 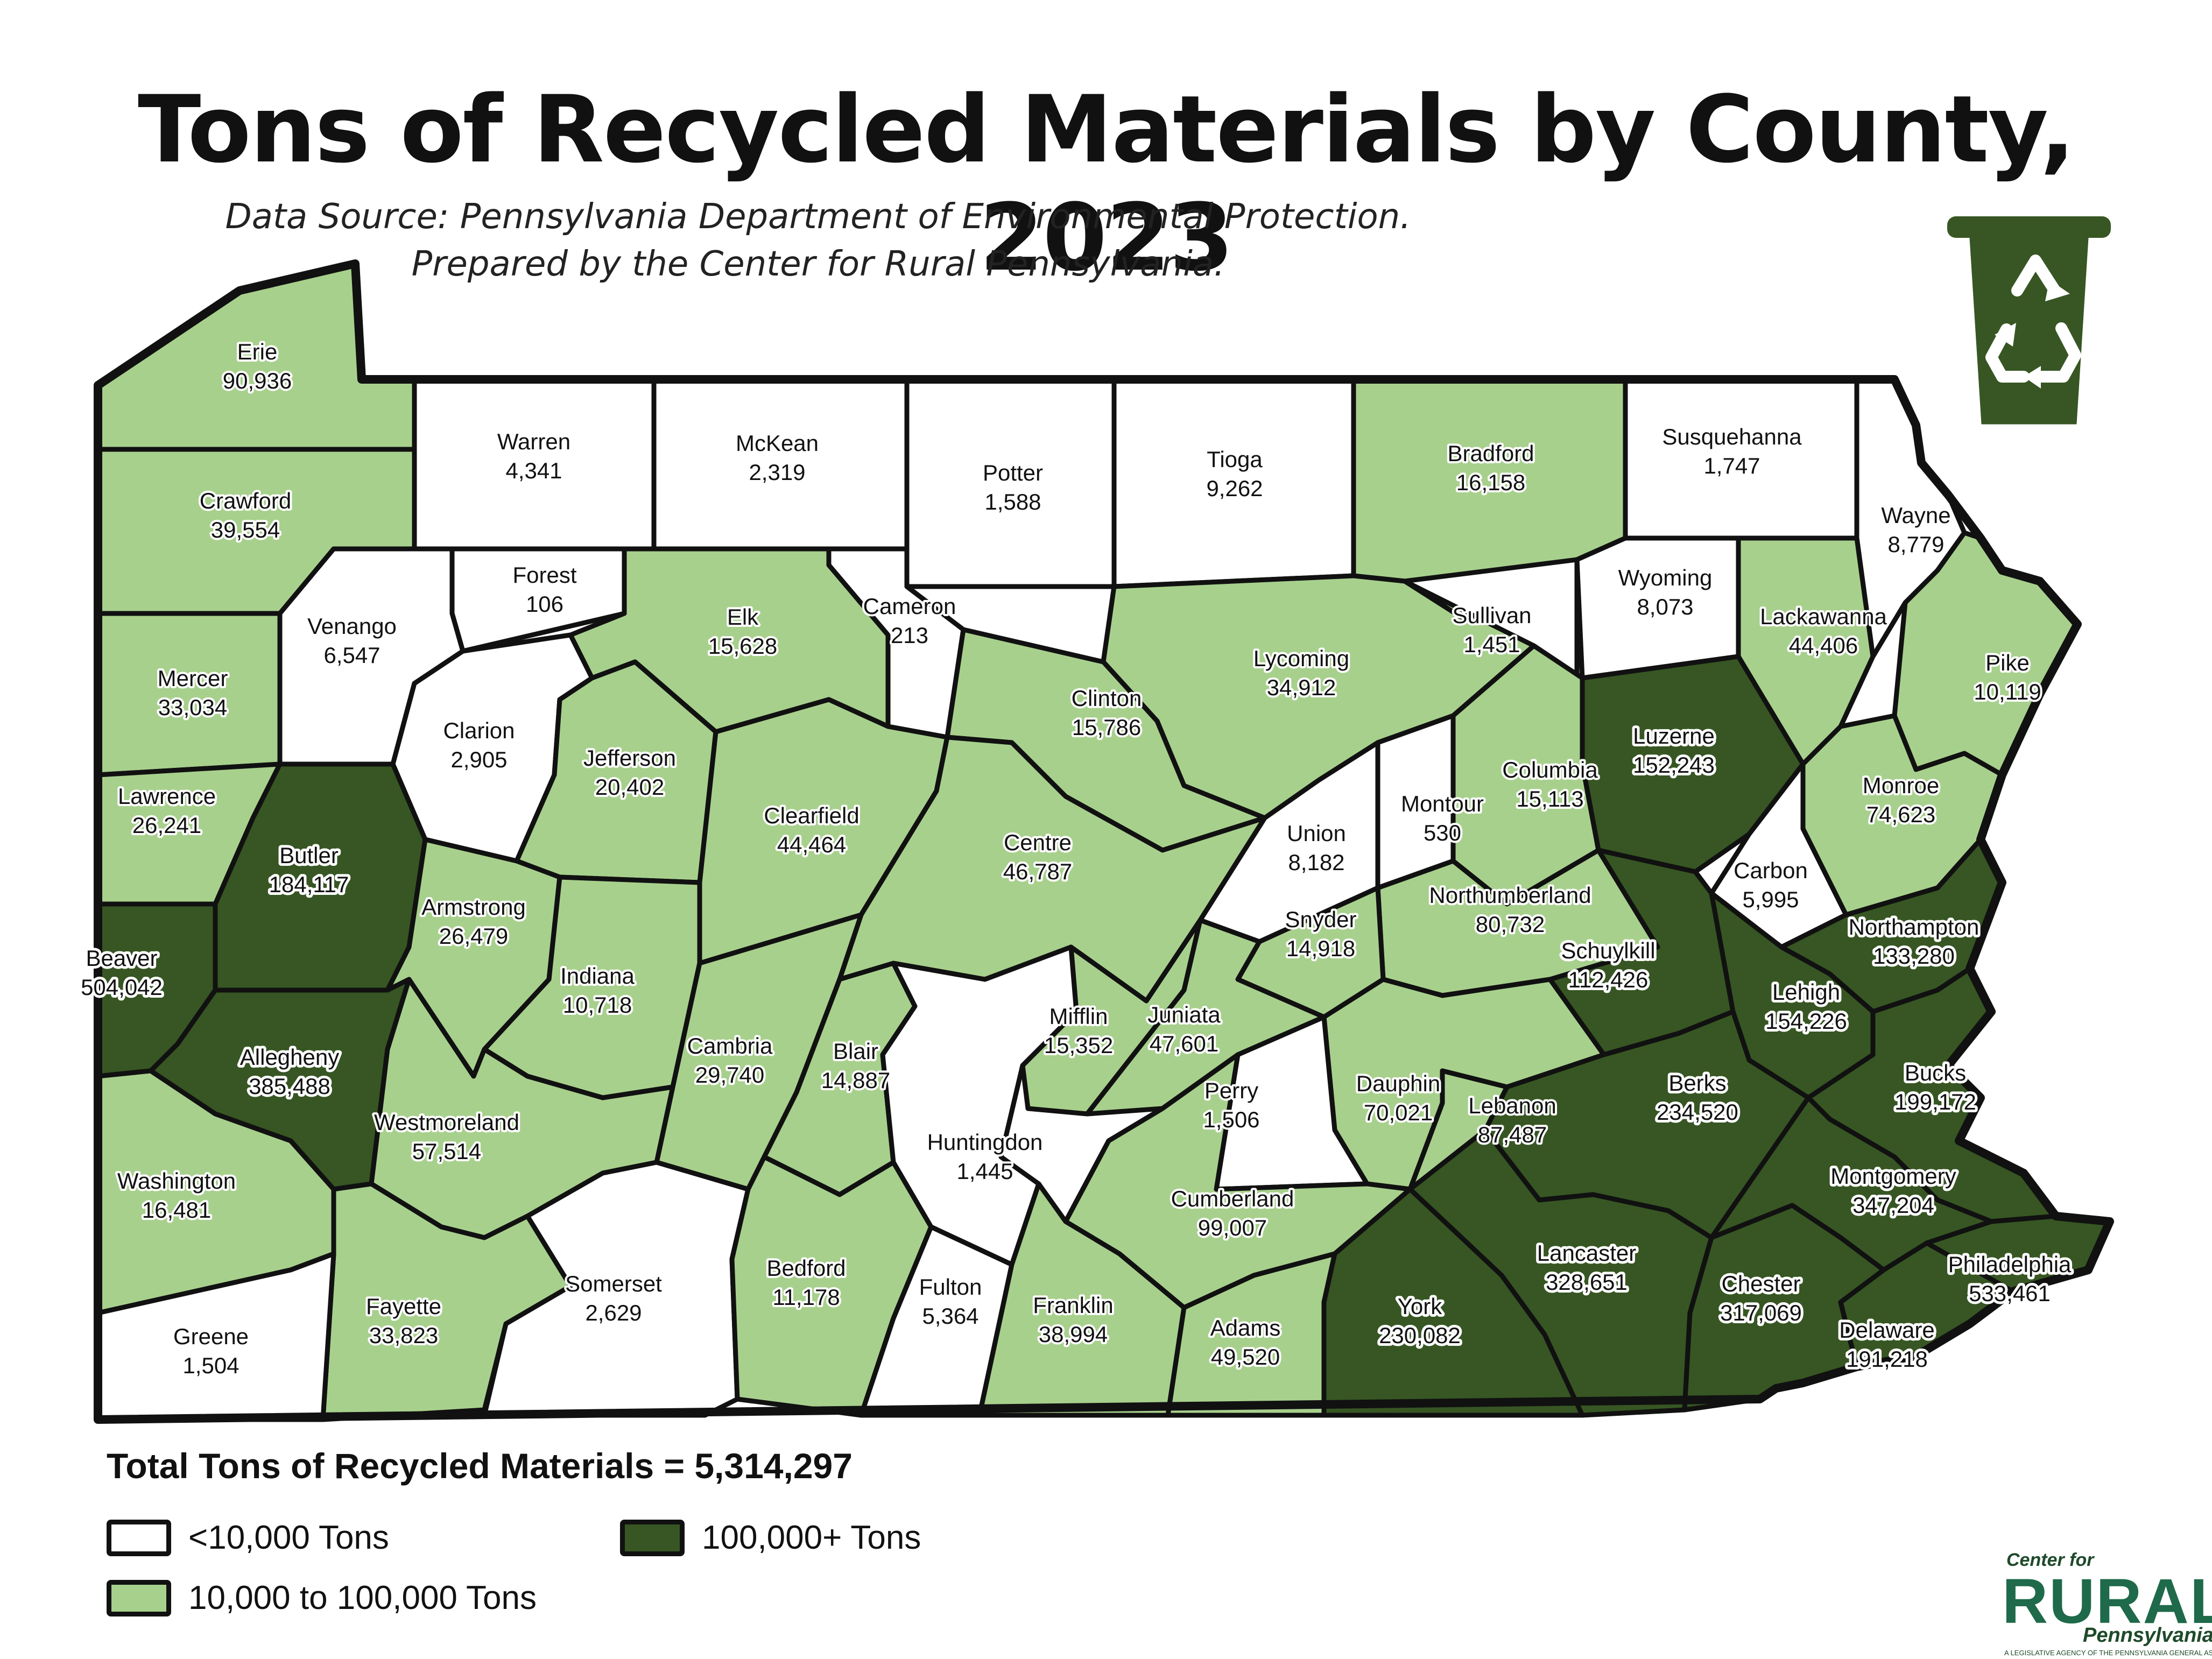 I want to click on county-value-union: 8,182, so click(x=1316, y=863).